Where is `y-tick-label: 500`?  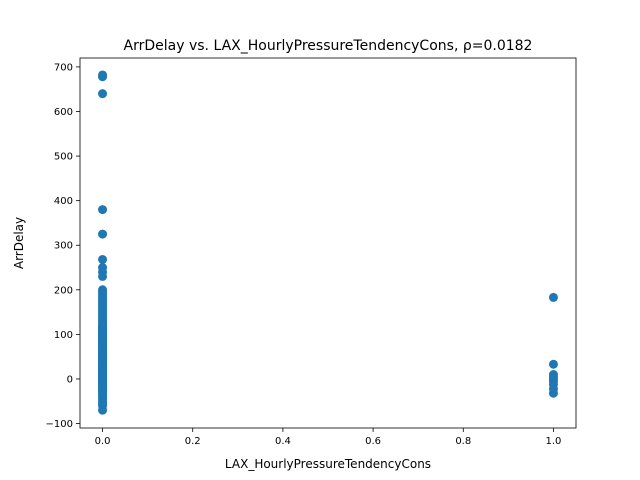
y-tick-label: 500 is located at coordinates (63, 157).